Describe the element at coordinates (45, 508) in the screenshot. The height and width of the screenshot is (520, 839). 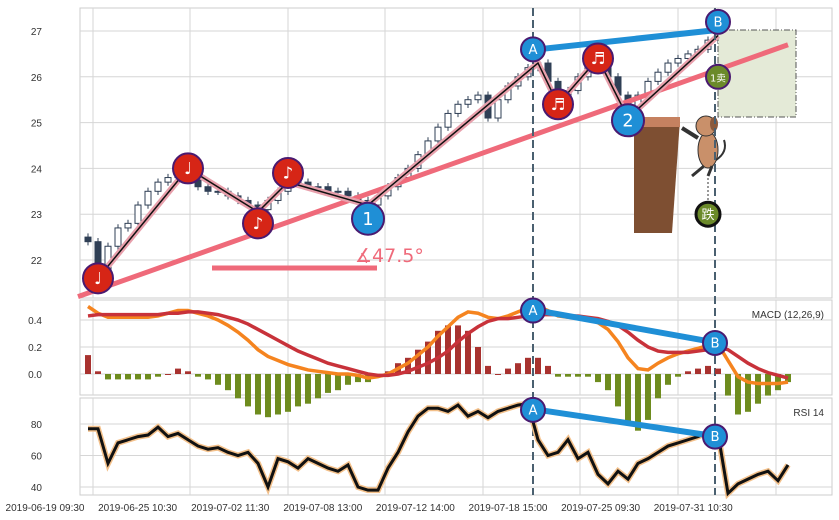
I see `x-tick-label: 2019-06-19 09:30` at that location.